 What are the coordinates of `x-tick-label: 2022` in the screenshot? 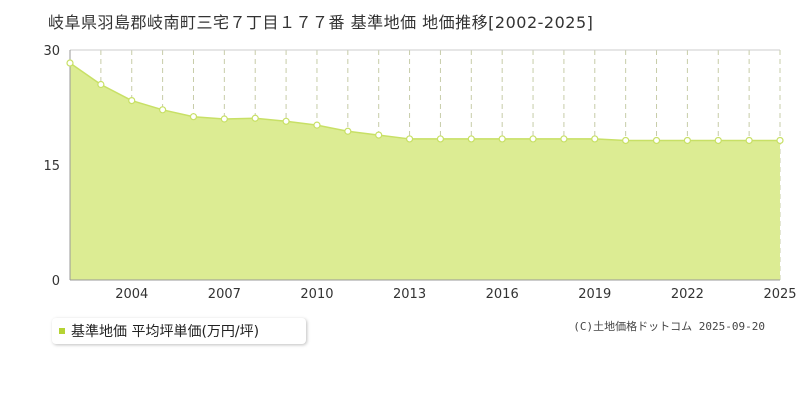 It's located at (687, 294).